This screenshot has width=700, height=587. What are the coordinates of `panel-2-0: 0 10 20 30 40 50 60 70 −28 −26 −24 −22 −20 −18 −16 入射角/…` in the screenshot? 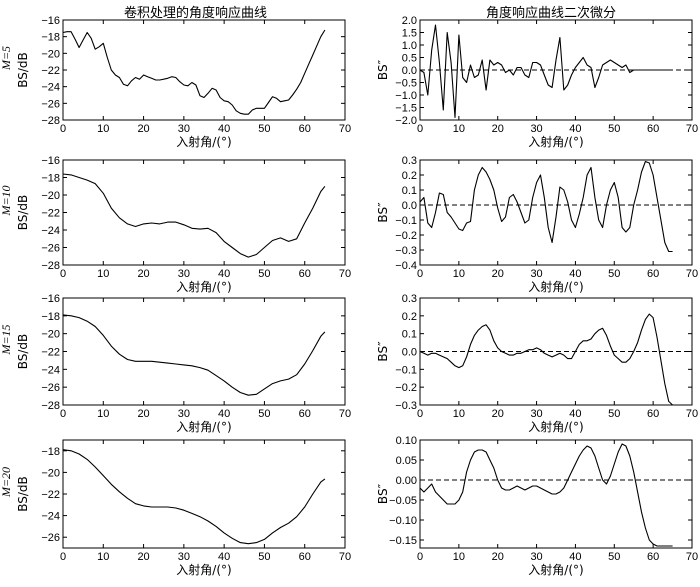 It's located at (175, 363).